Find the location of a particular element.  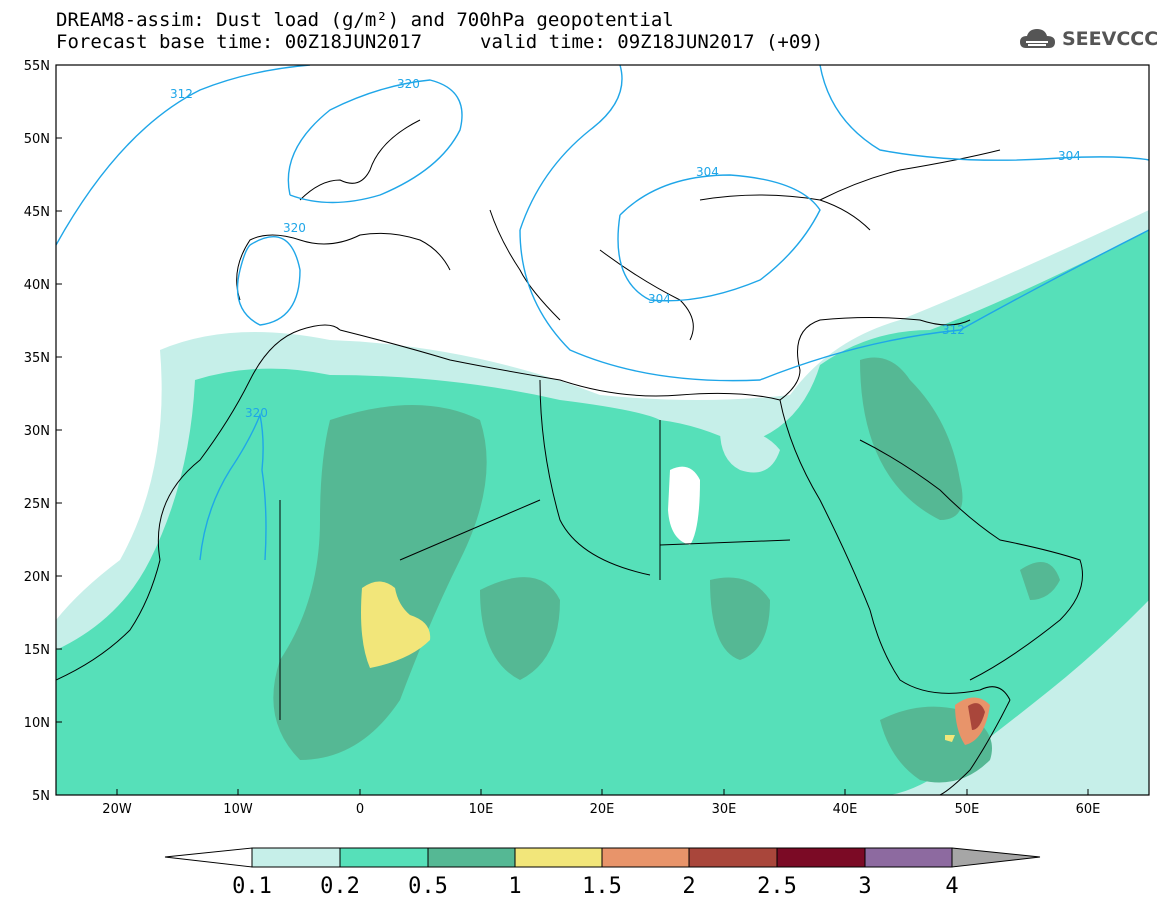

lon-label: 10E is located at coordinates (481, 809).